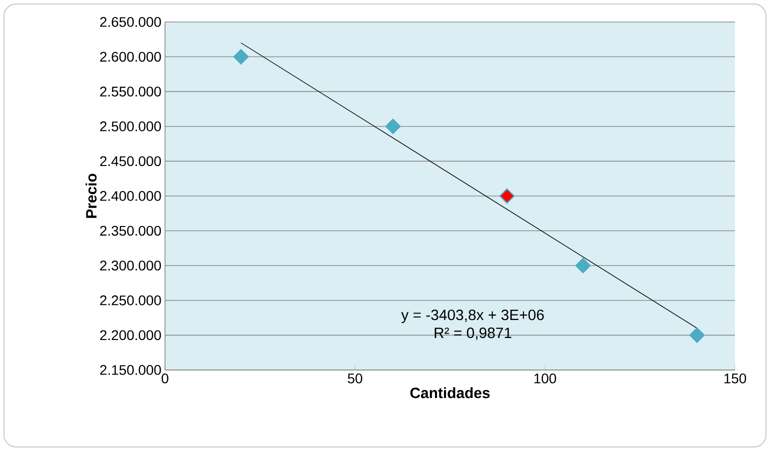  I want to click on y-tick-label: 2.550.000, so click(130, 91).